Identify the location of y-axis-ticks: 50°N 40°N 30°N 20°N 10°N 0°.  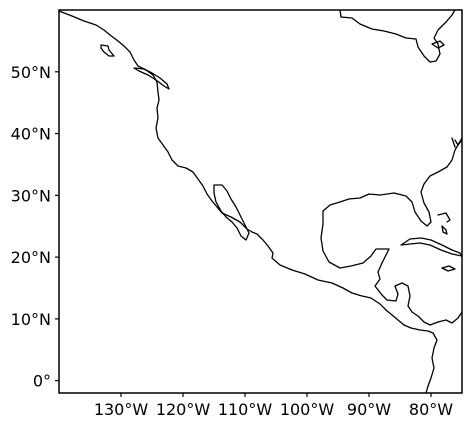
(35, 227).